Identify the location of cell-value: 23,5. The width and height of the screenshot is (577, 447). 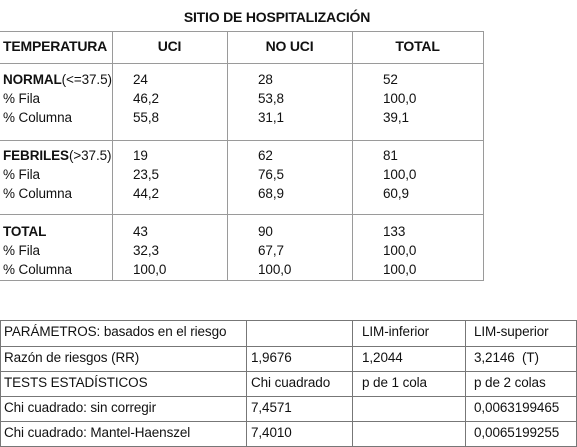
(146, 174).